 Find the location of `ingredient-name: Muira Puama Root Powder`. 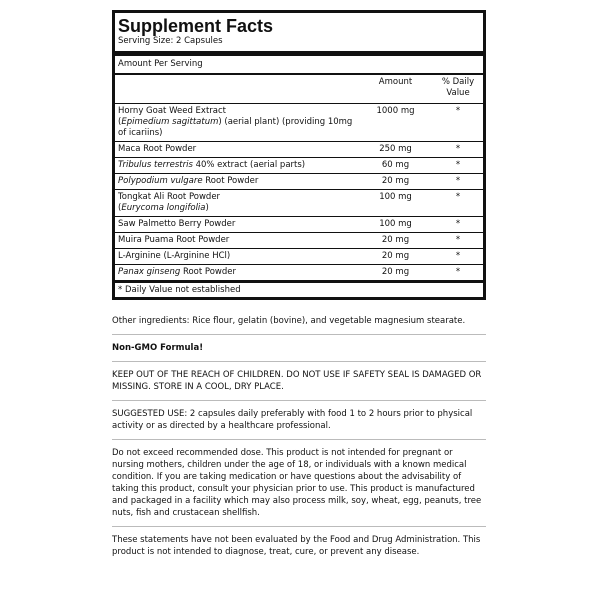

ingredient-name: Muira Puama Root Powder is located at coordinates (174, 240).